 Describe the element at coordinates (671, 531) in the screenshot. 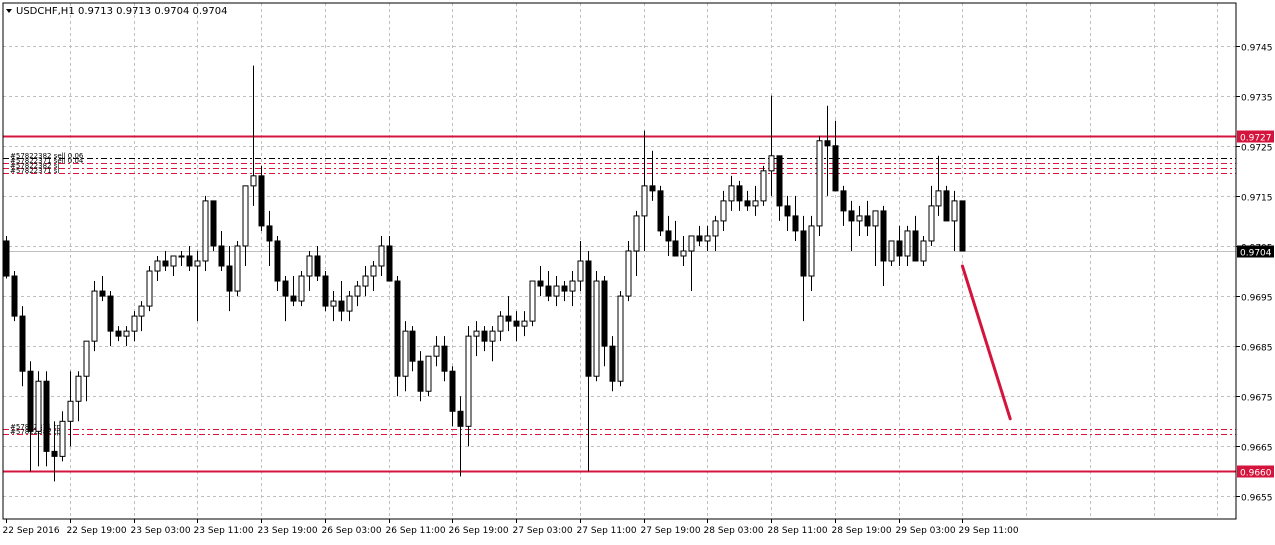

I see `x-tick-label: 27 Sep 19:00` at that location.